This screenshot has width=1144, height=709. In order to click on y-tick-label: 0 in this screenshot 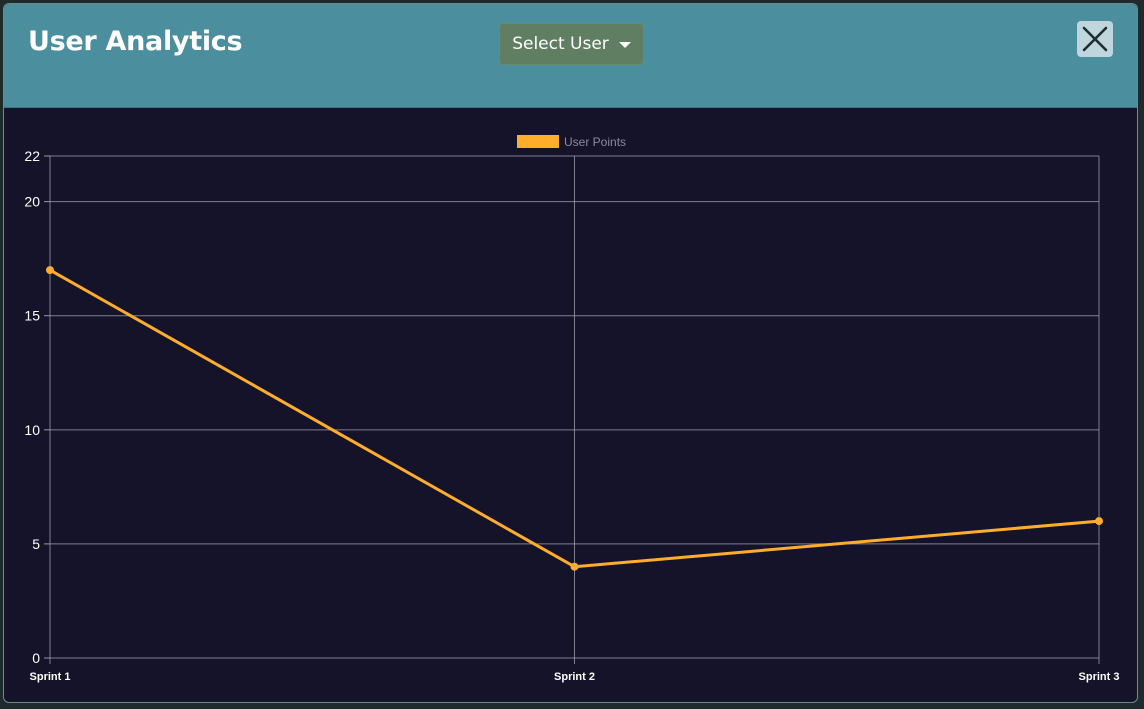, I will do `click(36, 658)`.